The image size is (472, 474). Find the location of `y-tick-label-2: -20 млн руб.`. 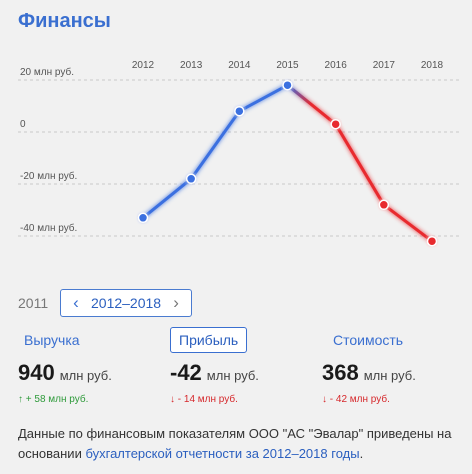

y-tick-label-2: -20 млн руб. is located at coordinates (48, 176).